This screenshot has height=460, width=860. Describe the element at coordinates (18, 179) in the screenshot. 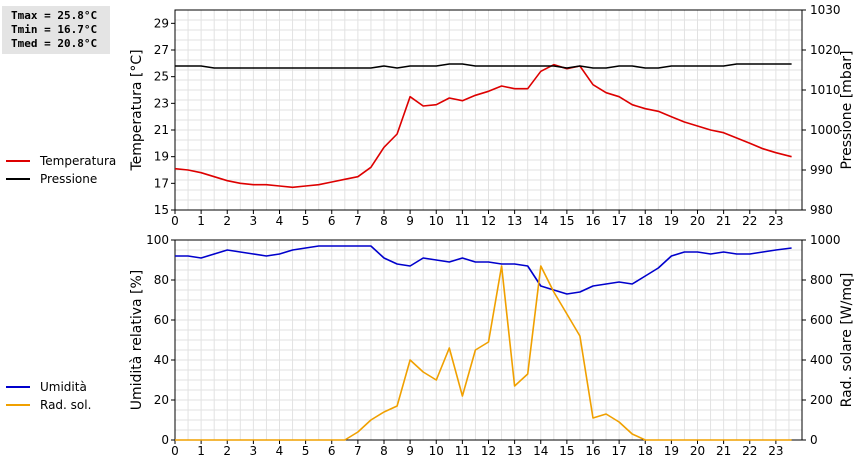

I see `legend-swatch-pressione` at that location.